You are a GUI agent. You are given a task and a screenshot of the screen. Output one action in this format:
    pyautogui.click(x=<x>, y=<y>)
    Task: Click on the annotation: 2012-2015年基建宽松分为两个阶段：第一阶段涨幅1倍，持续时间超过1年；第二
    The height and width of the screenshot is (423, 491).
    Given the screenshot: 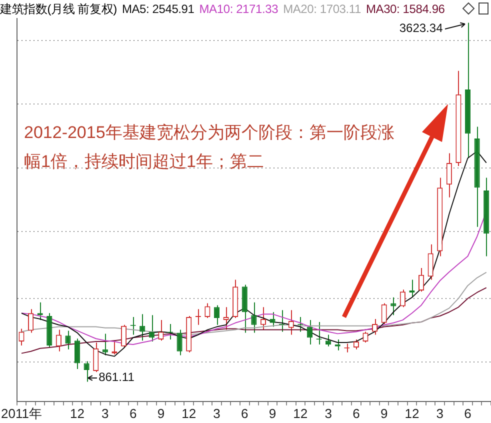 What is the action you would take?
    pyautogui.click(x=210, y=147)
    